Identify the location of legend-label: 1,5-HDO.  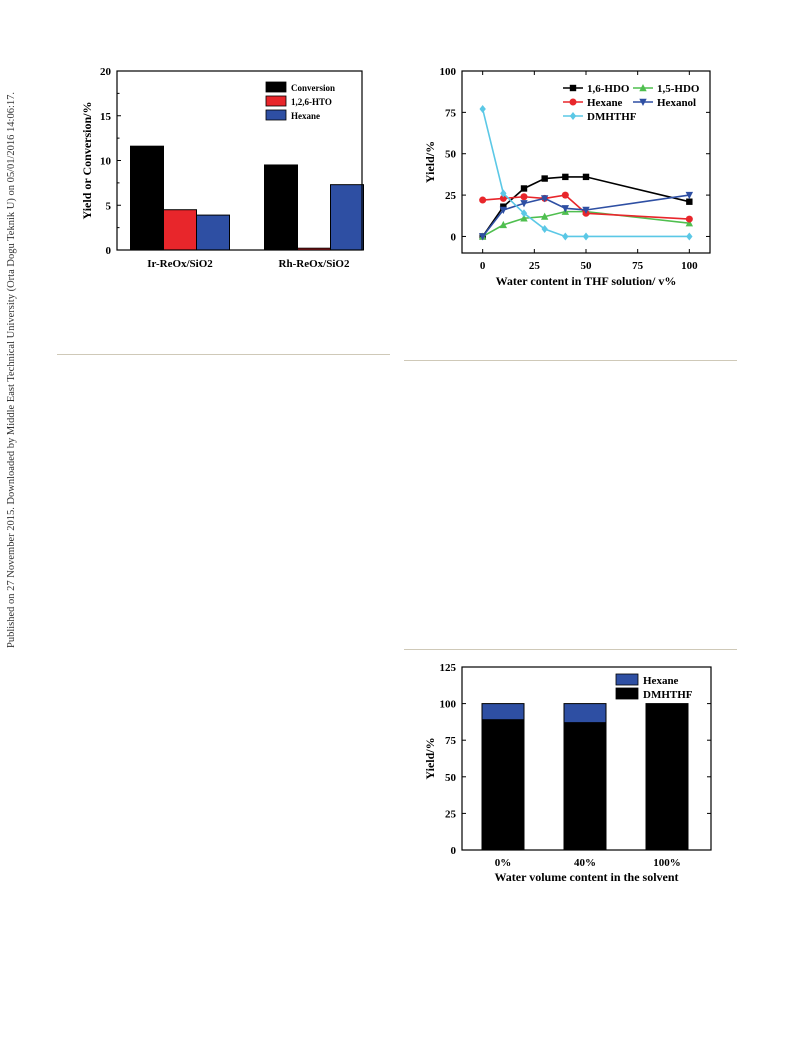
(678, 89).